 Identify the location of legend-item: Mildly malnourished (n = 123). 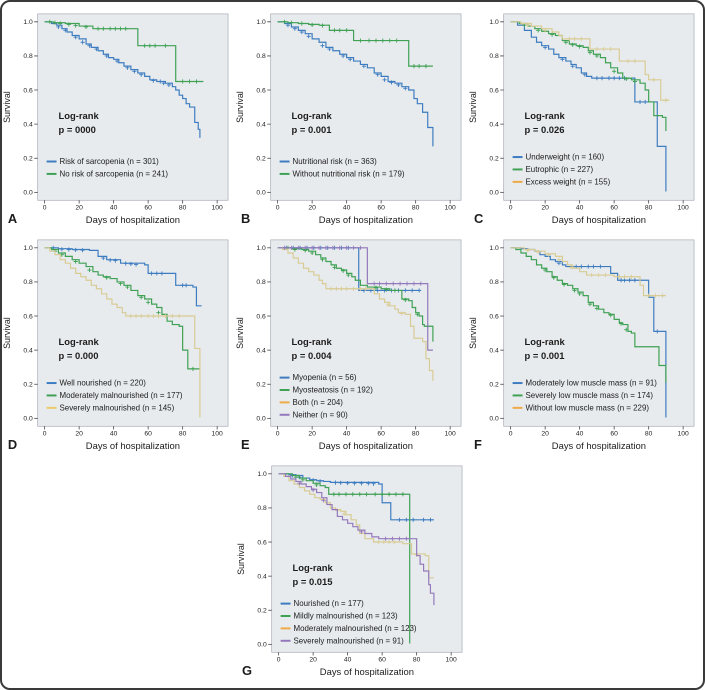
(339, 616).